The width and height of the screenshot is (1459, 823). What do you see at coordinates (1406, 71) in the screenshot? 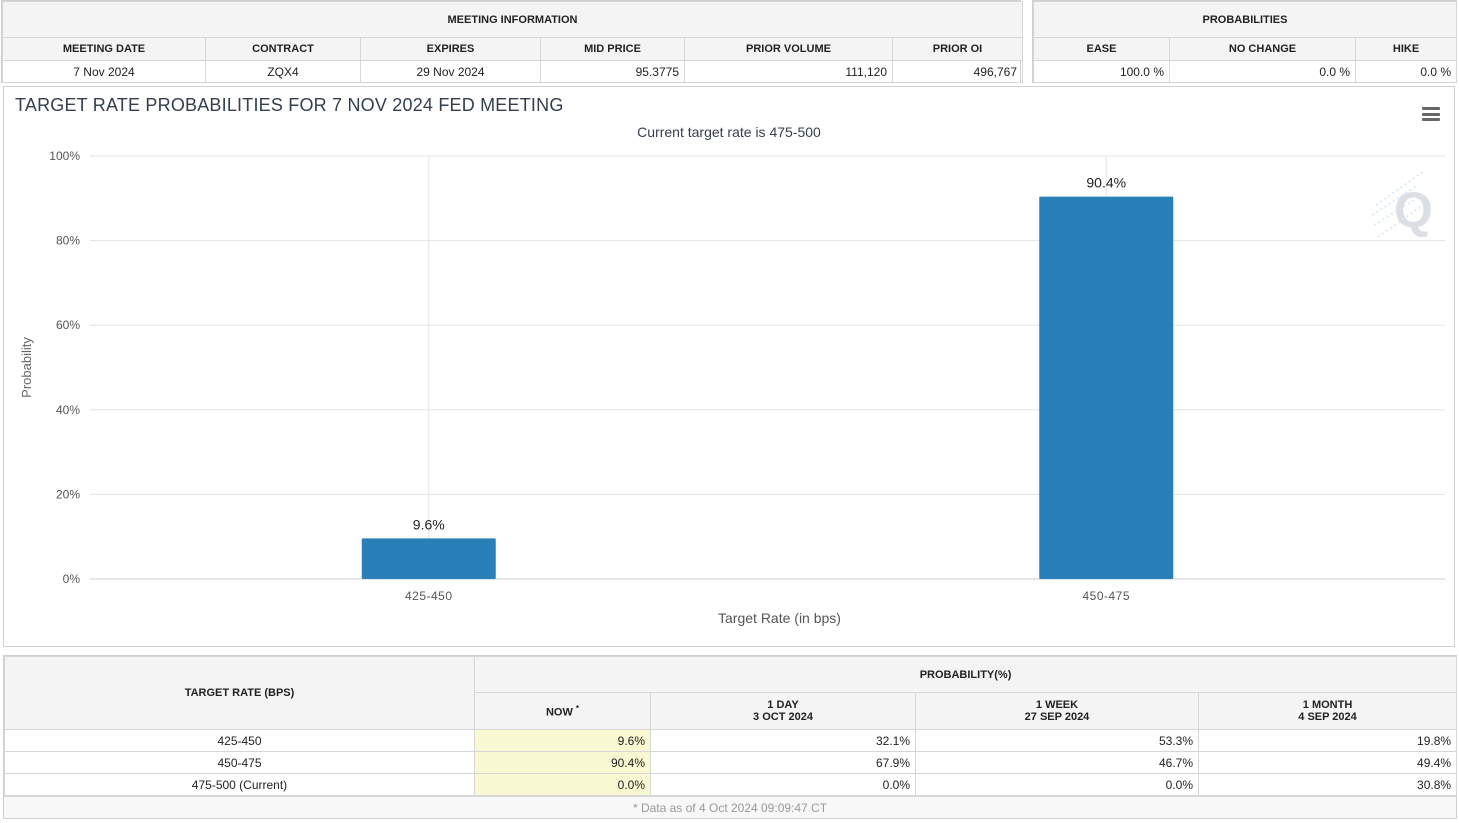
I see `hike-value: 0.0 %` at bounding box center [1406, 71].